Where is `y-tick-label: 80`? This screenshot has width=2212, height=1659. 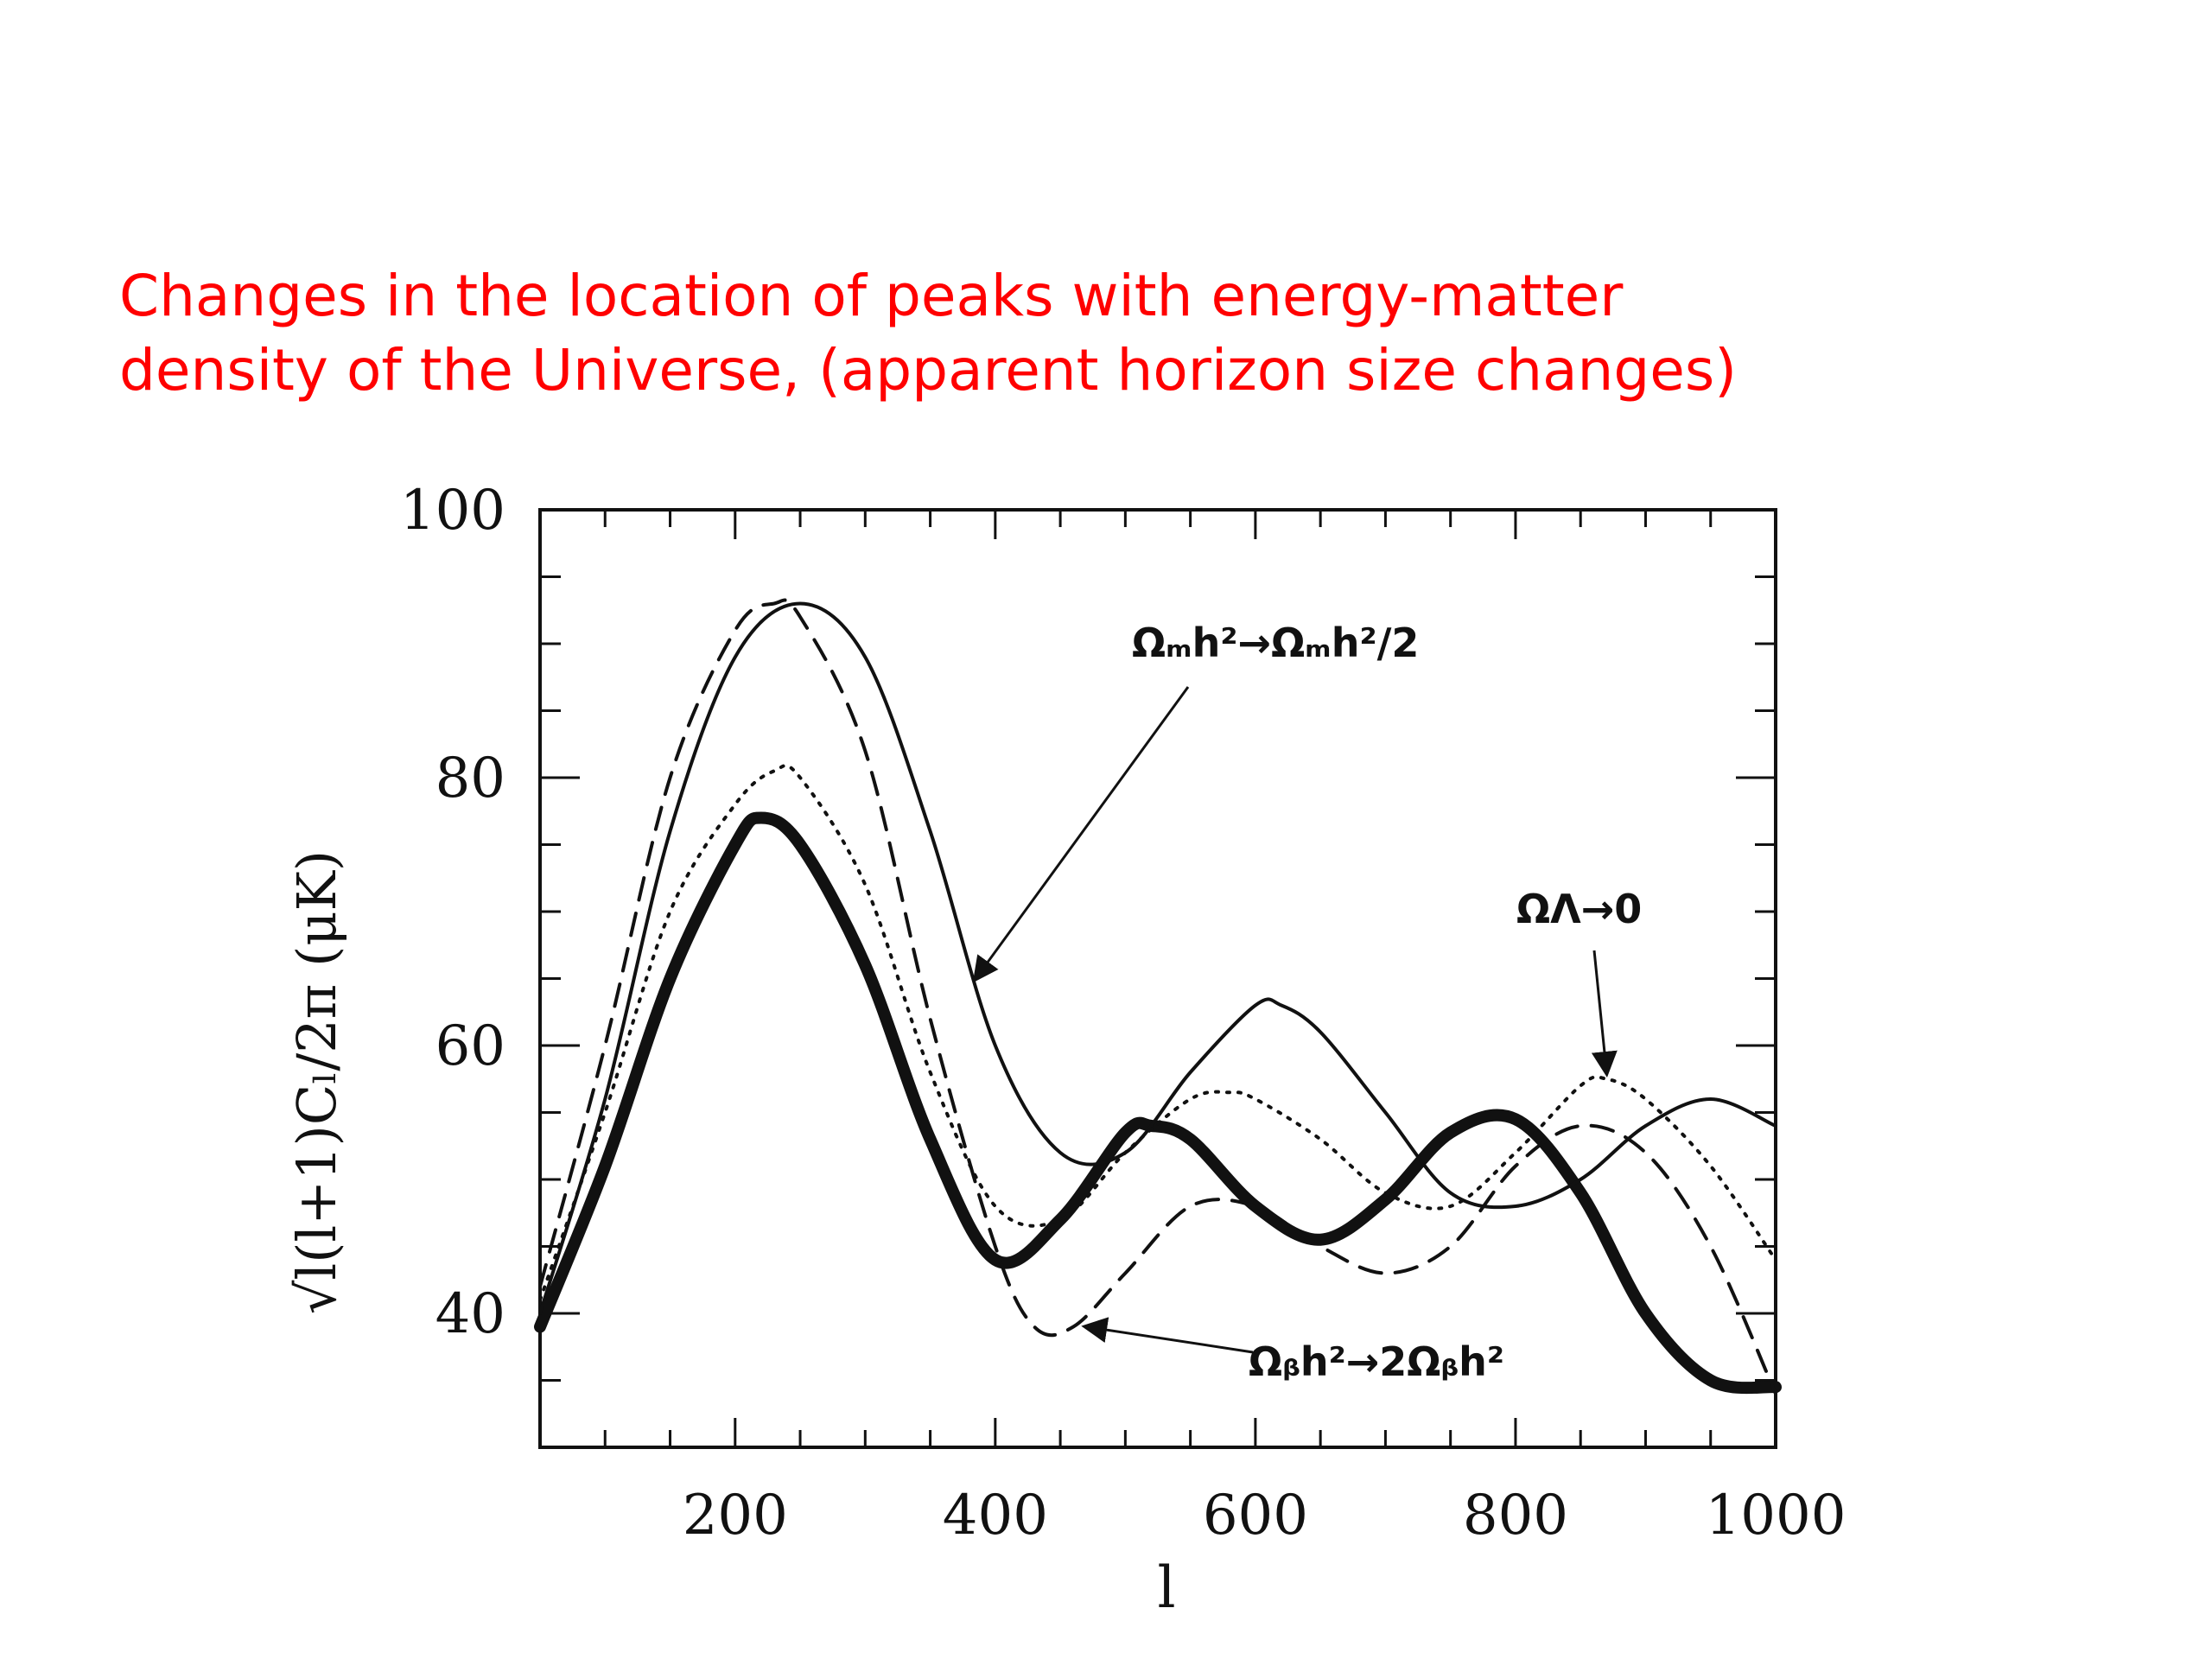 y-tick-label: 80 is located at coordinates (470, 778).